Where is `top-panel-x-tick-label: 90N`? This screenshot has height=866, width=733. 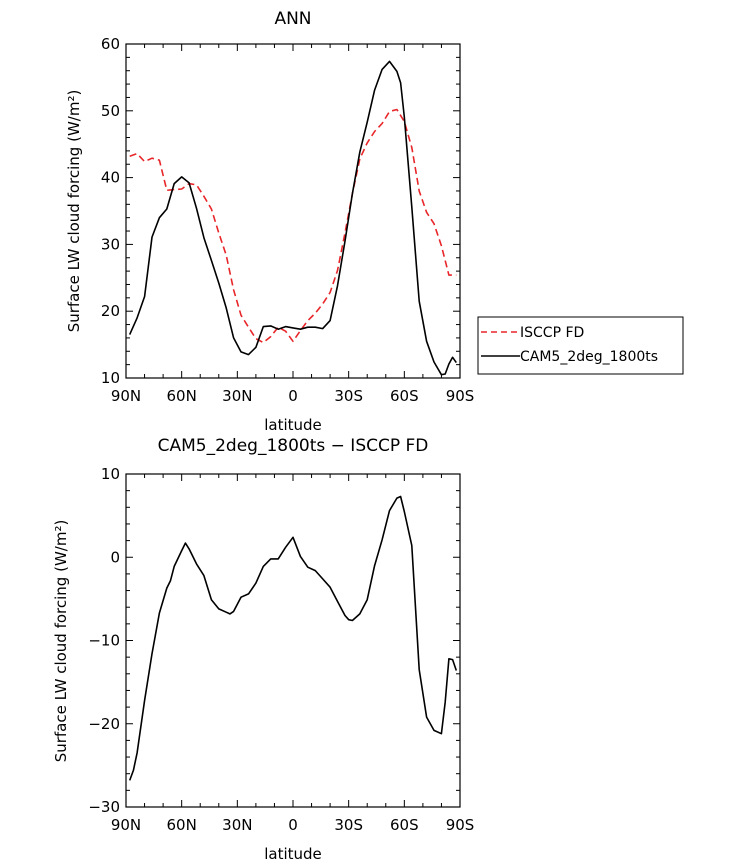 top-panel-x-tick-label: 90N is located at coordinates (126, 396).